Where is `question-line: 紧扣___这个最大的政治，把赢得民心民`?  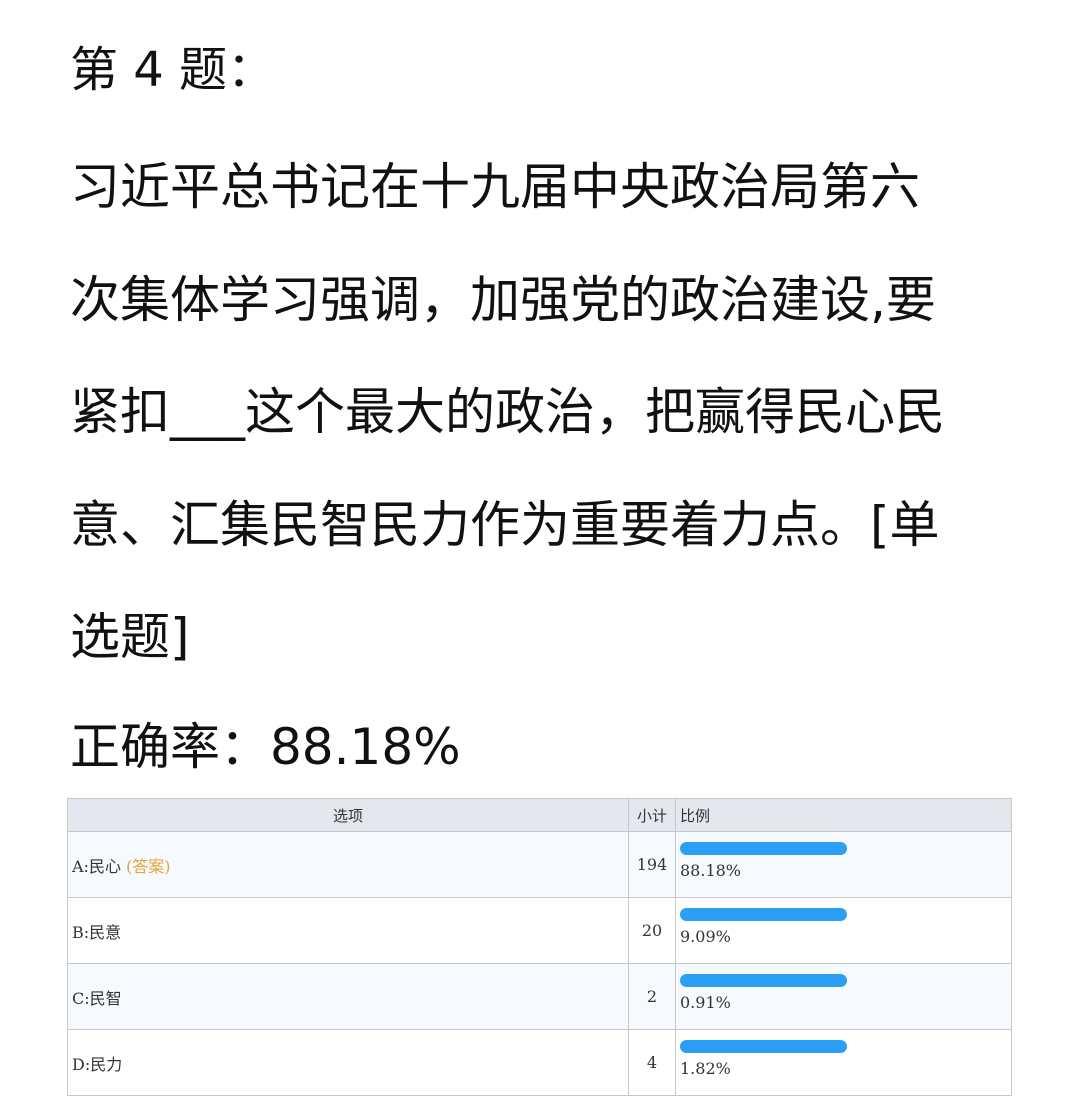
question-line: 紧扣___这个最大的政治，把赢得民心民 is located at coordinates (507, 412).